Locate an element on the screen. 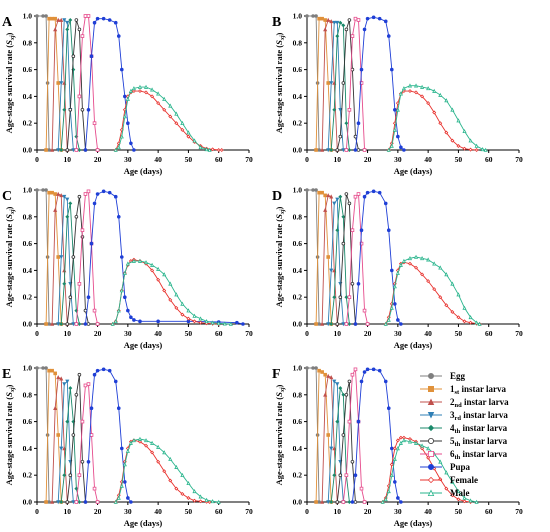  legend-item: 6th instar larva is located at coordinates (464, 455).